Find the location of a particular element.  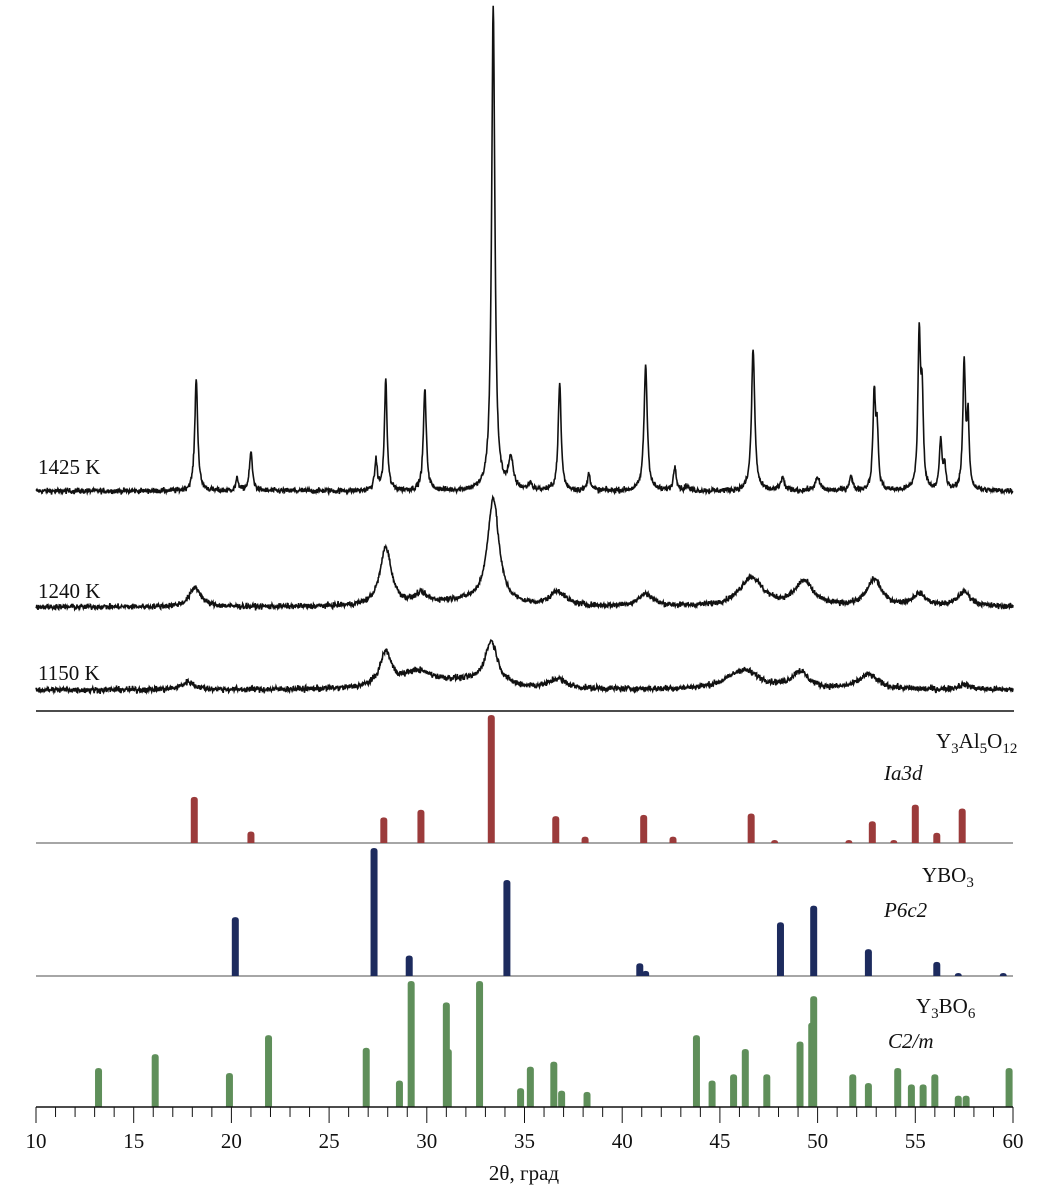

space-group-label: P6c2 is located at coordinates (905, 910).